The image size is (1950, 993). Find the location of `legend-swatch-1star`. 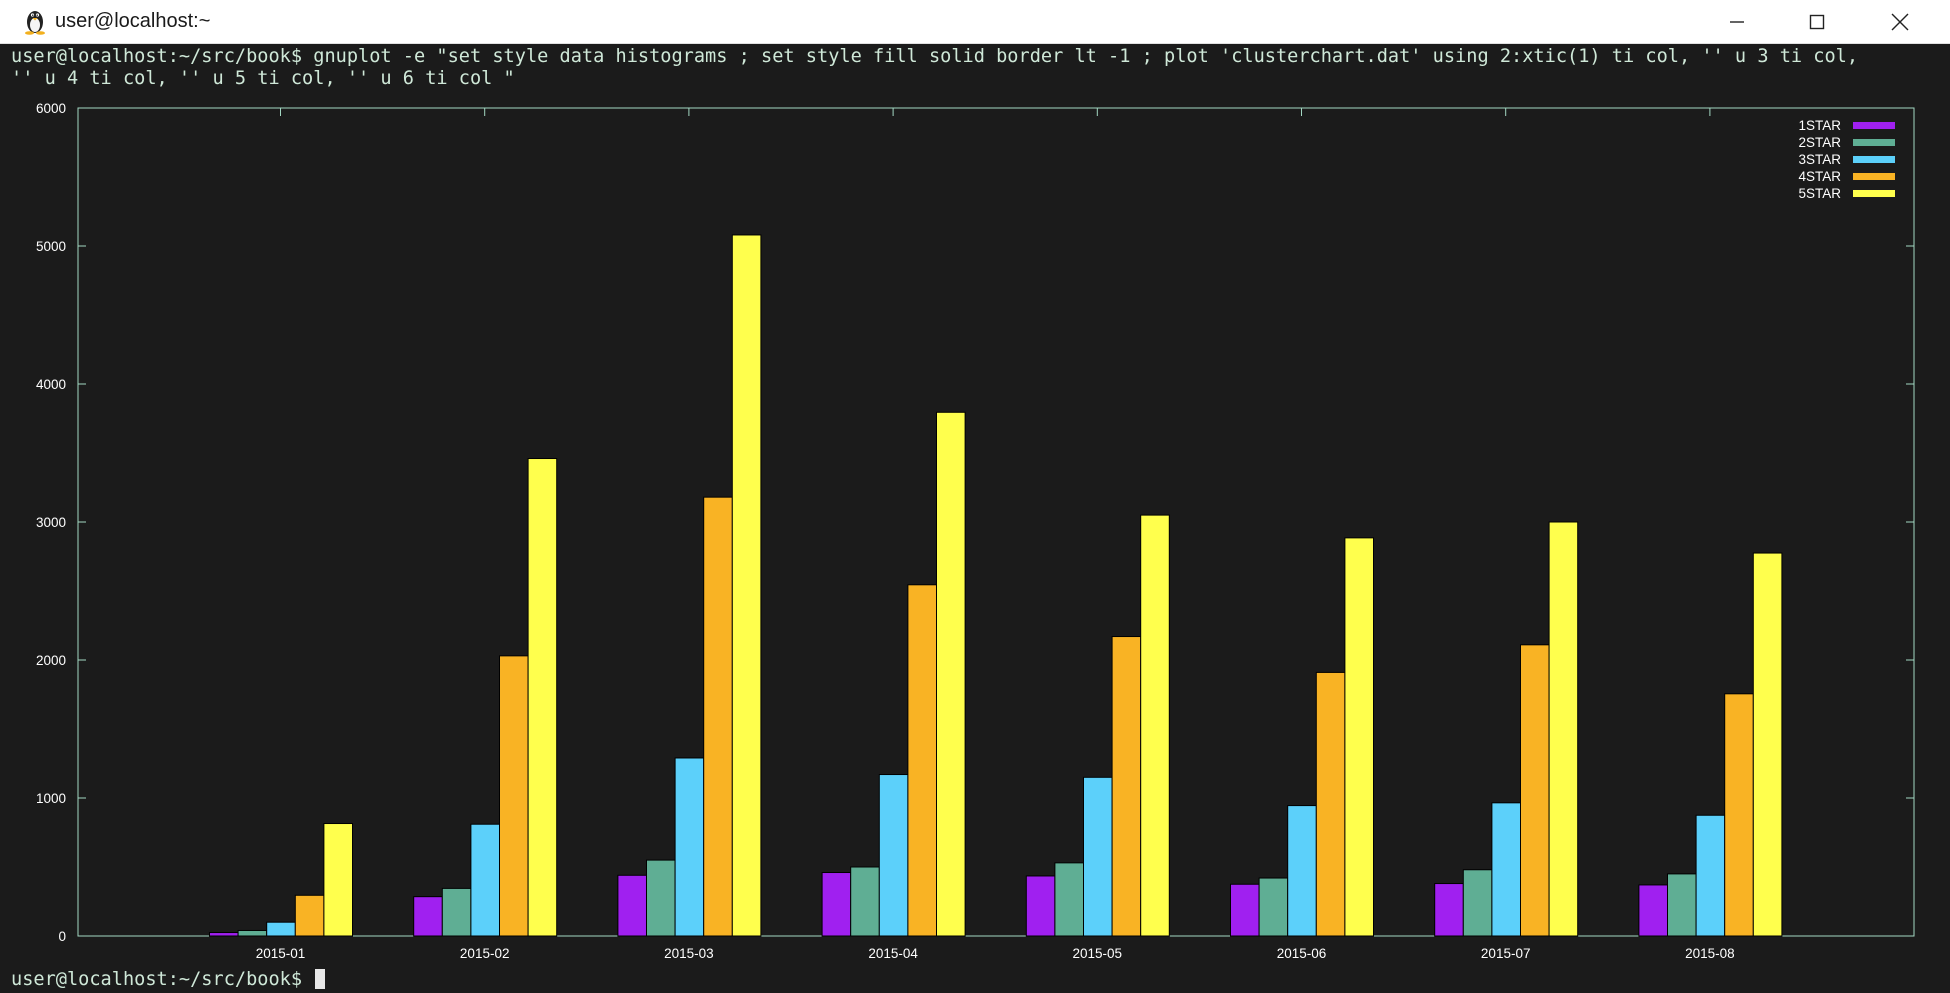

legend-swatch-1star is located at coordinates (1874, 125).